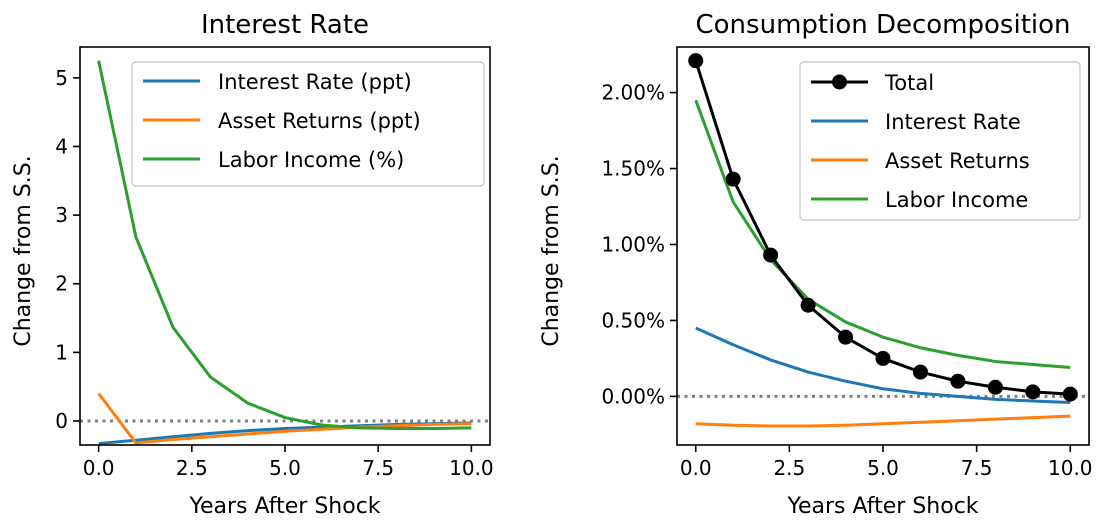  Describe the element at coordinates (883, 421) in the screenshot. I see `series-line-asset-returns` at that location.